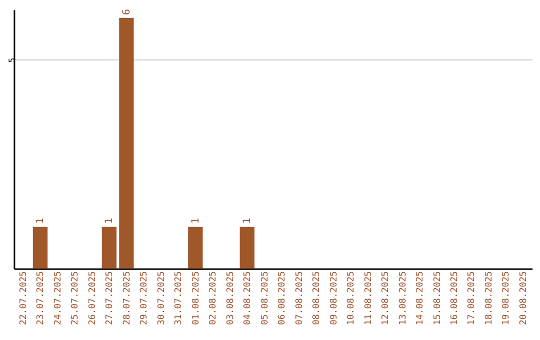 The width and height of the screenshot is (540, 340). Describe the element at coordinates (23, 298) in the screenshot. I see `x-tick-label: 22.07.2025` at that location.